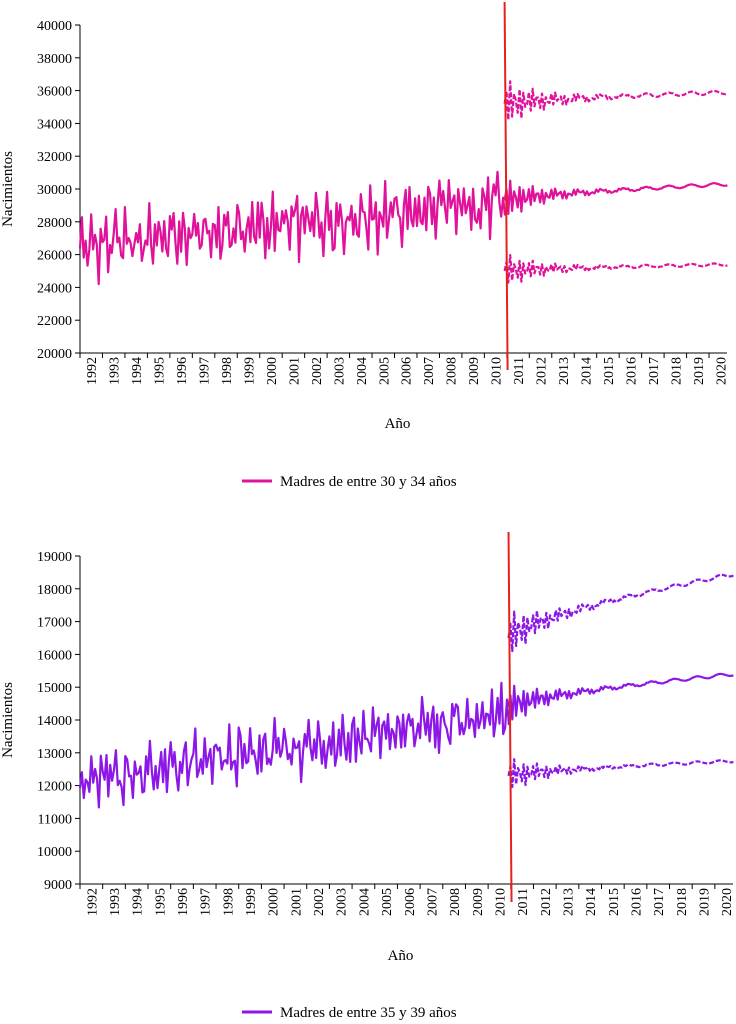 This screenshot has height=1024, width=736. Describe the element at coordinates (115, 371) in the screenshot. I see `x-tick-label: 1993` at that location.